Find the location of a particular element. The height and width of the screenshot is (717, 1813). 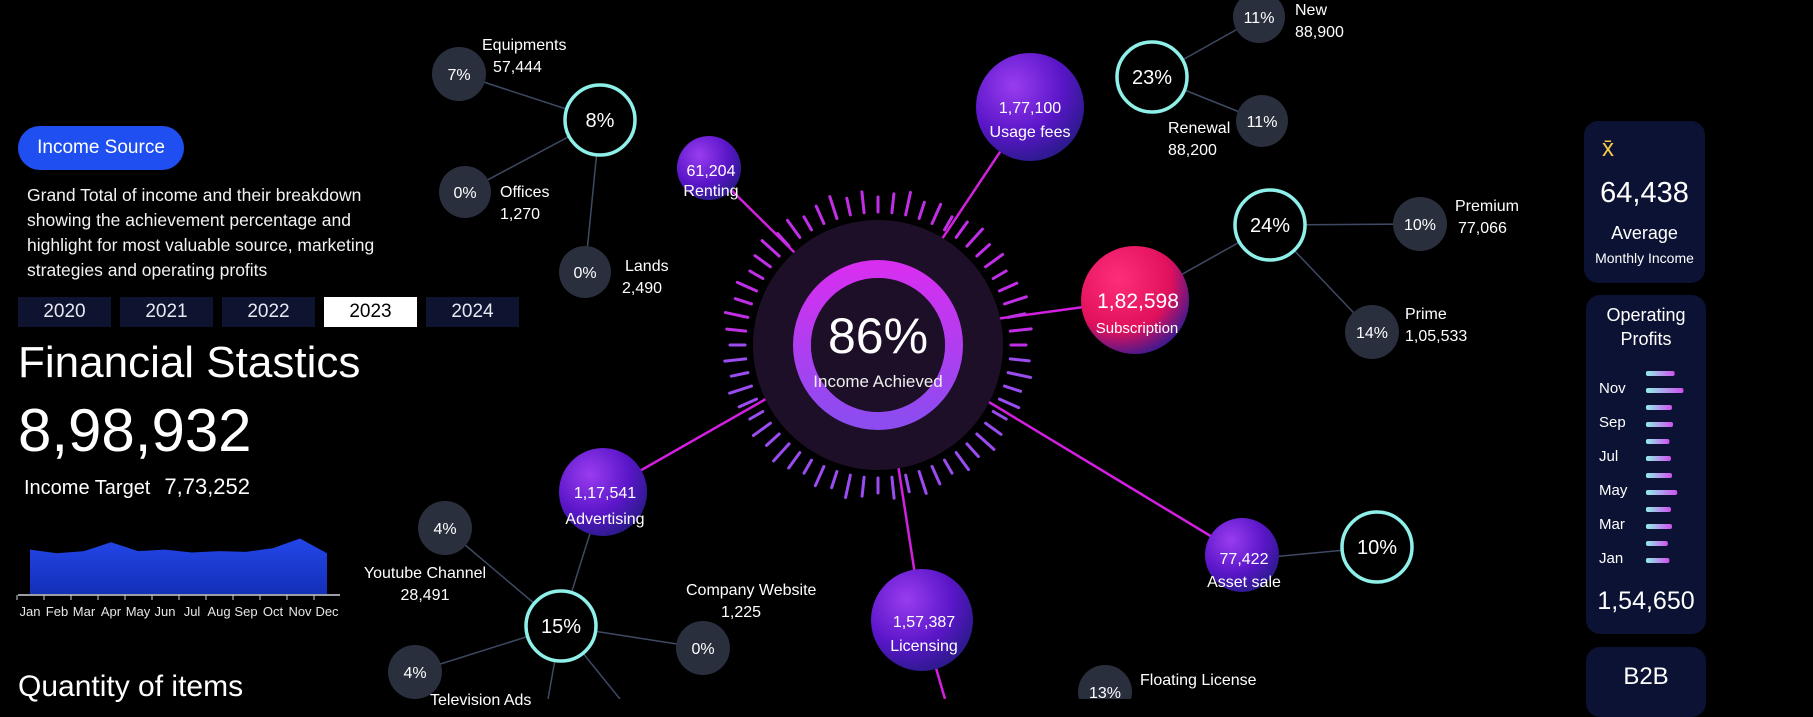

ring-usage is located at coordinates (1152, 77).